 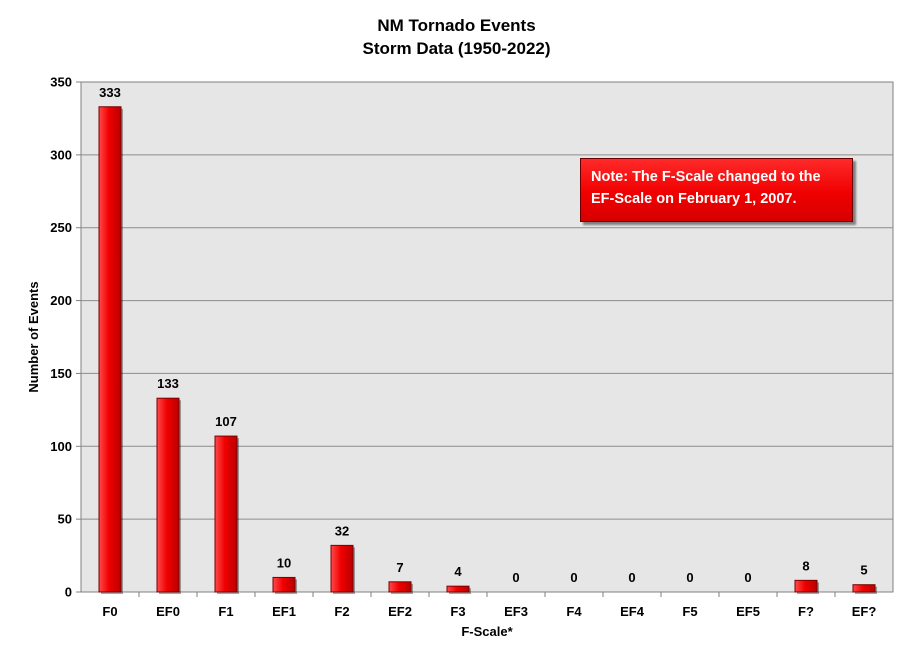 What do you see at coordinates (168, 611) in the screenshot?
I see `x-tick-label: EF0` at bounding box center [168, 611].